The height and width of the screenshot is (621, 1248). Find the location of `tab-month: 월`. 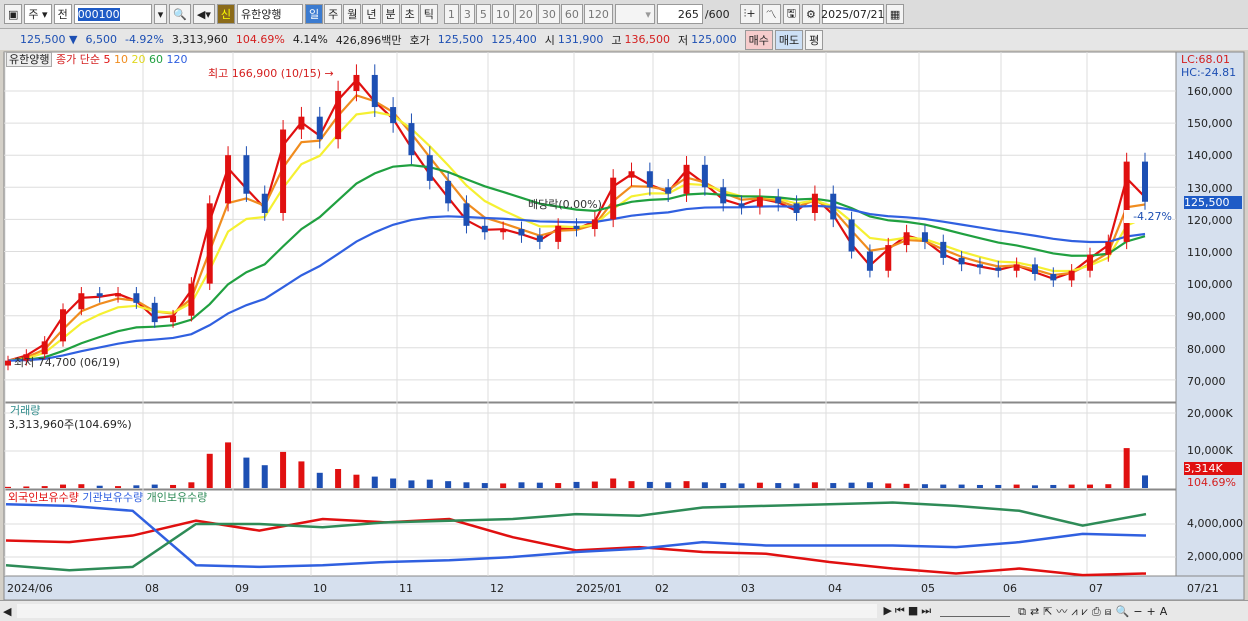

tab-month: 월 is located at coordinates (352, 14).